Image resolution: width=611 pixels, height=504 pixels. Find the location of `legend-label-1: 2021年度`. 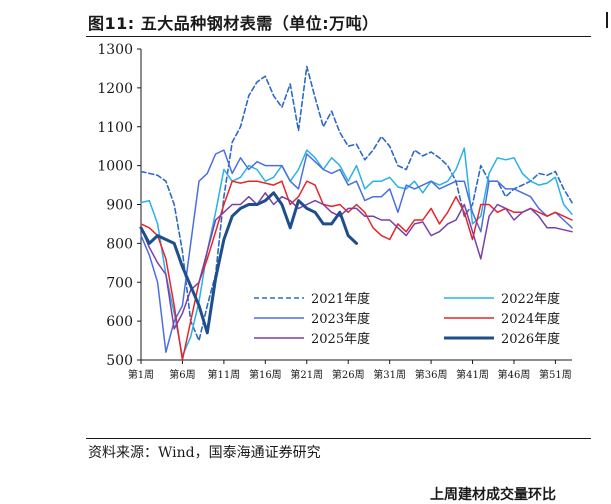

legend-label-1: 2021年度 is located at coordinates (340, 299).